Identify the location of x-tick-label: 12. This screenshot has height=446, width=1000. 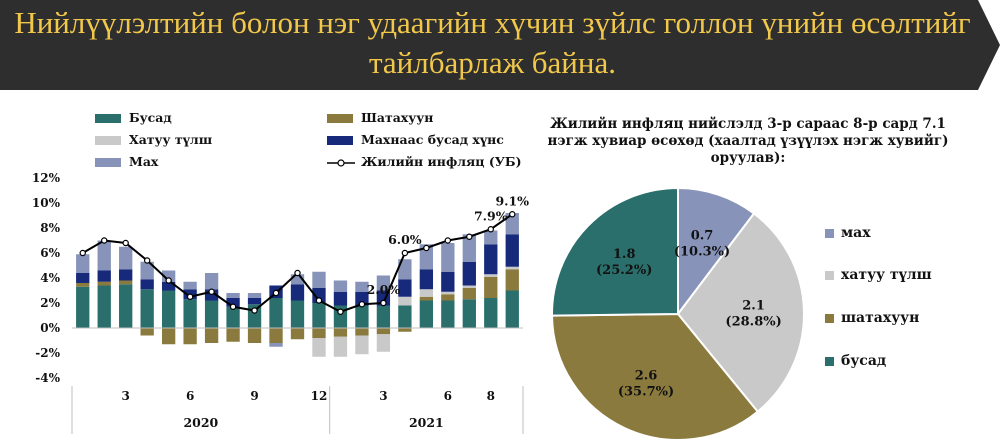
(319, 396).